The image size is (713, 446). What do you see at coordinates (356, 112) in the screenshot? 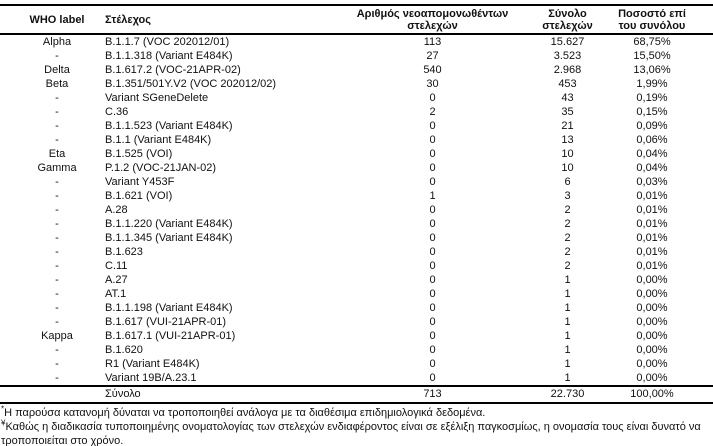
I see `table-row: - C.36 2 35 0,15%` at bounding box center [356, 112].